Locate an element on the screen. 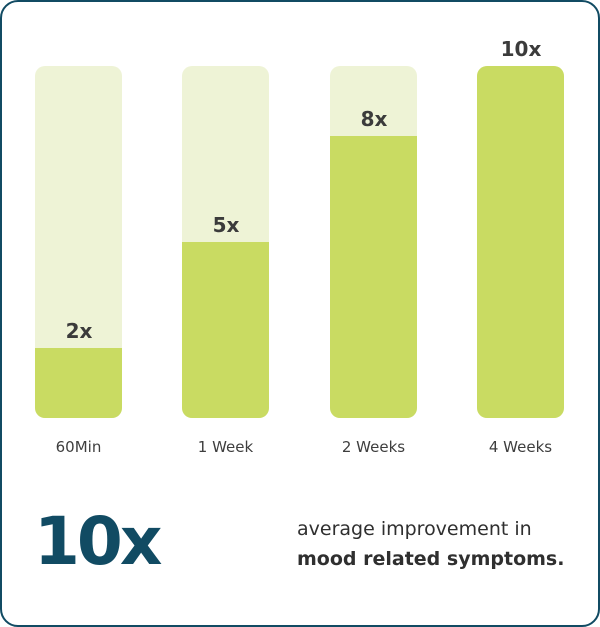 This screenshot has height=627, width=600. bar-value-label: 2x is located at coordinates (79, 331).